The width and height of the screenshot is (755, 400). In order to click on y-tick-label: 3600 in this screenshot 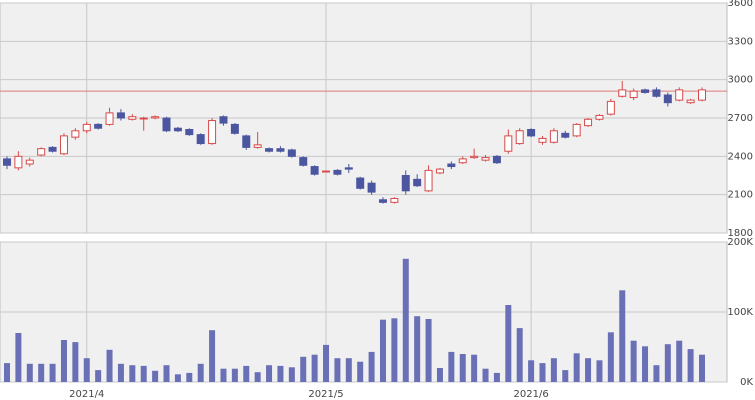, I will do `click(740, 4)`.